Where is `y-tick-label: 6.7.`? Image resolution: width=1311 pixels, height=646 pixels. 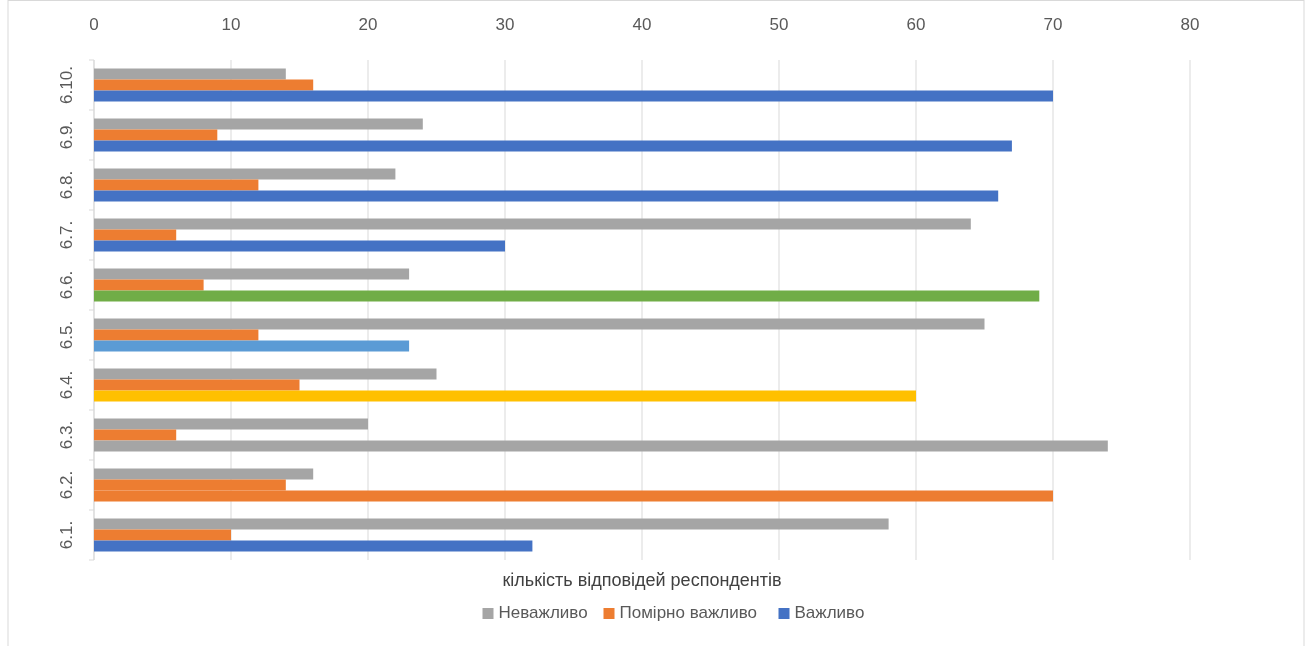 y-tick-label: 6.7. is located at coordinates (67, 235).